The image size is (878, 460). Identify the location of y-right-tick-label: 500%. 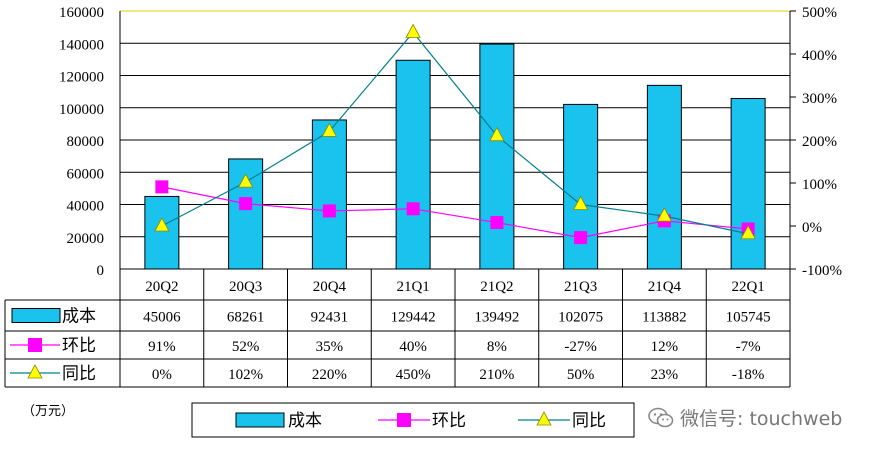
(819, 13).